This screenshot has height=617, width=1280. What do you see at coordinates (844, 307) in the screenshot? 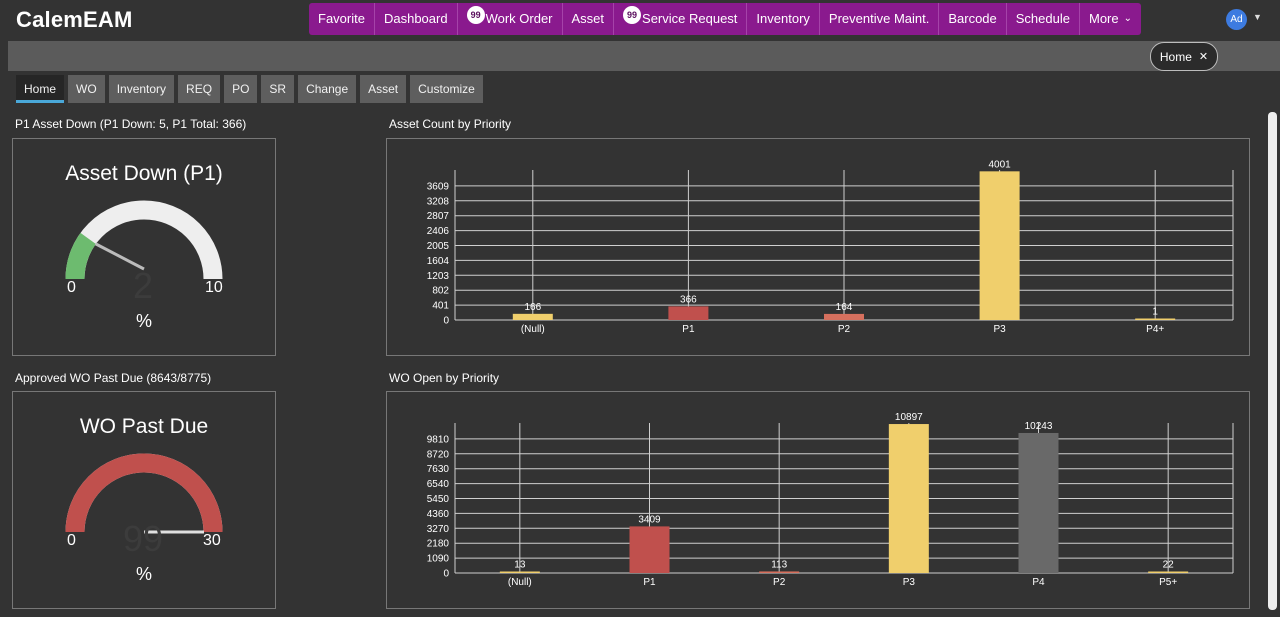
I see `bar-value-label: 164` at bounding box center [844, 307].